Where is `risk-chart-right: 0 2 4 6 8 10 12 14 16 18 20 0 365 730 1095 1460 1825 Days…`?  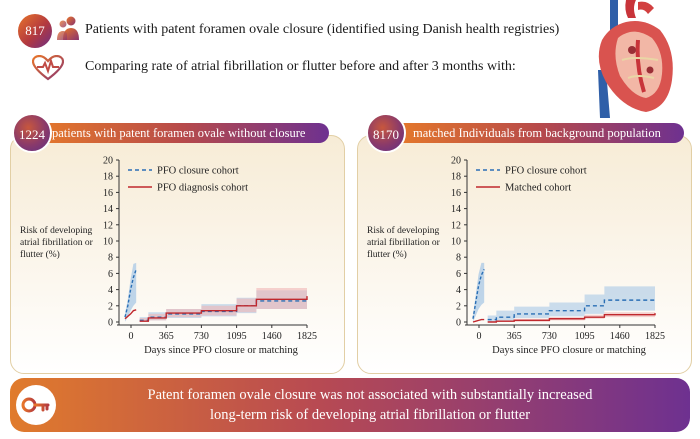
risk-chart-right: 0 2 4 6 8 10 12 14 16 18 20 0 365 730 1095 1460 1825 Days… is located at coordinates (558, 256).